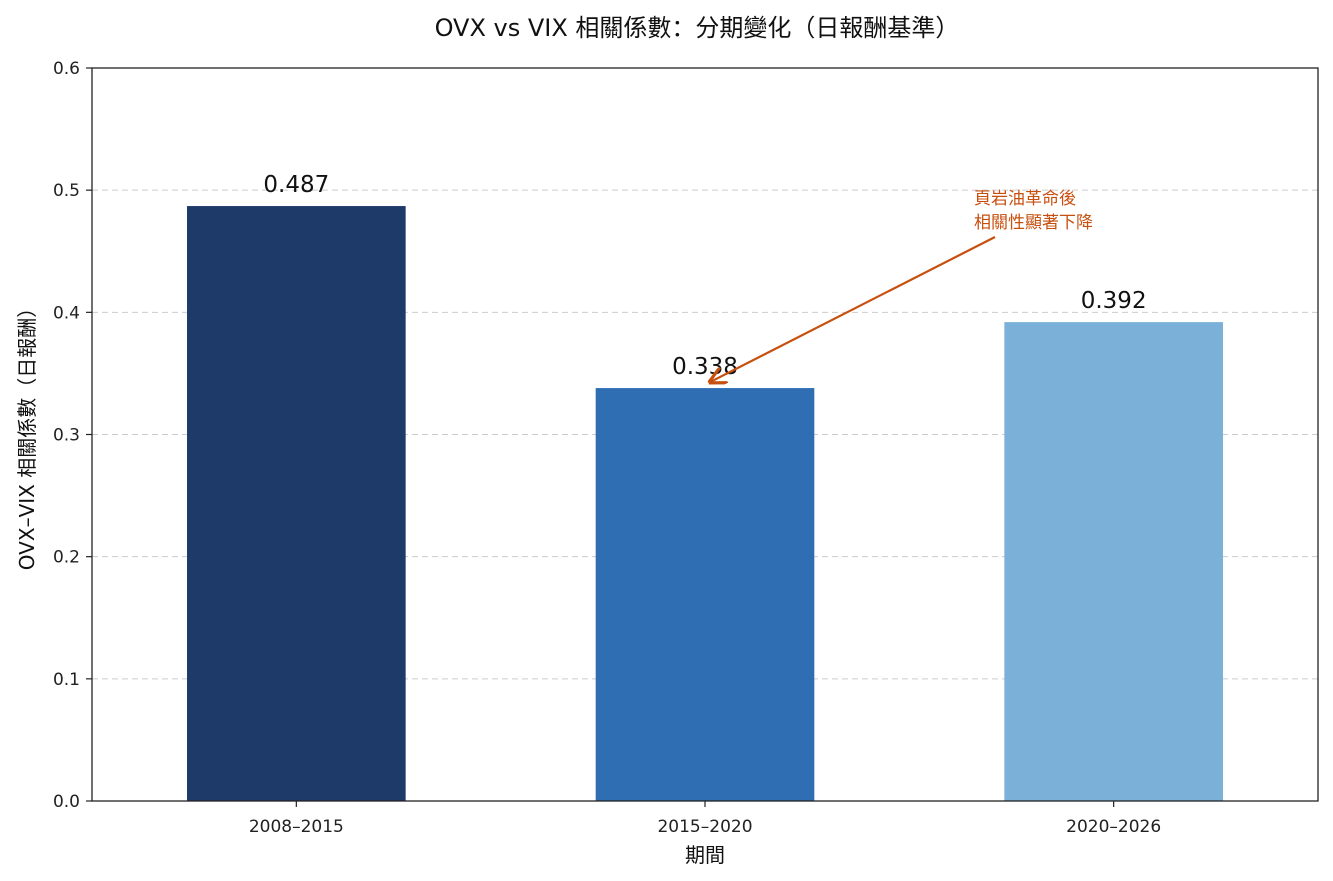 The height and width of the screenshot is (881, 1333). What do you see at coordinates (296, 827) in the screenshot?
I see `x-tick-label: 2008–2015` at bounding box center [296, 827].